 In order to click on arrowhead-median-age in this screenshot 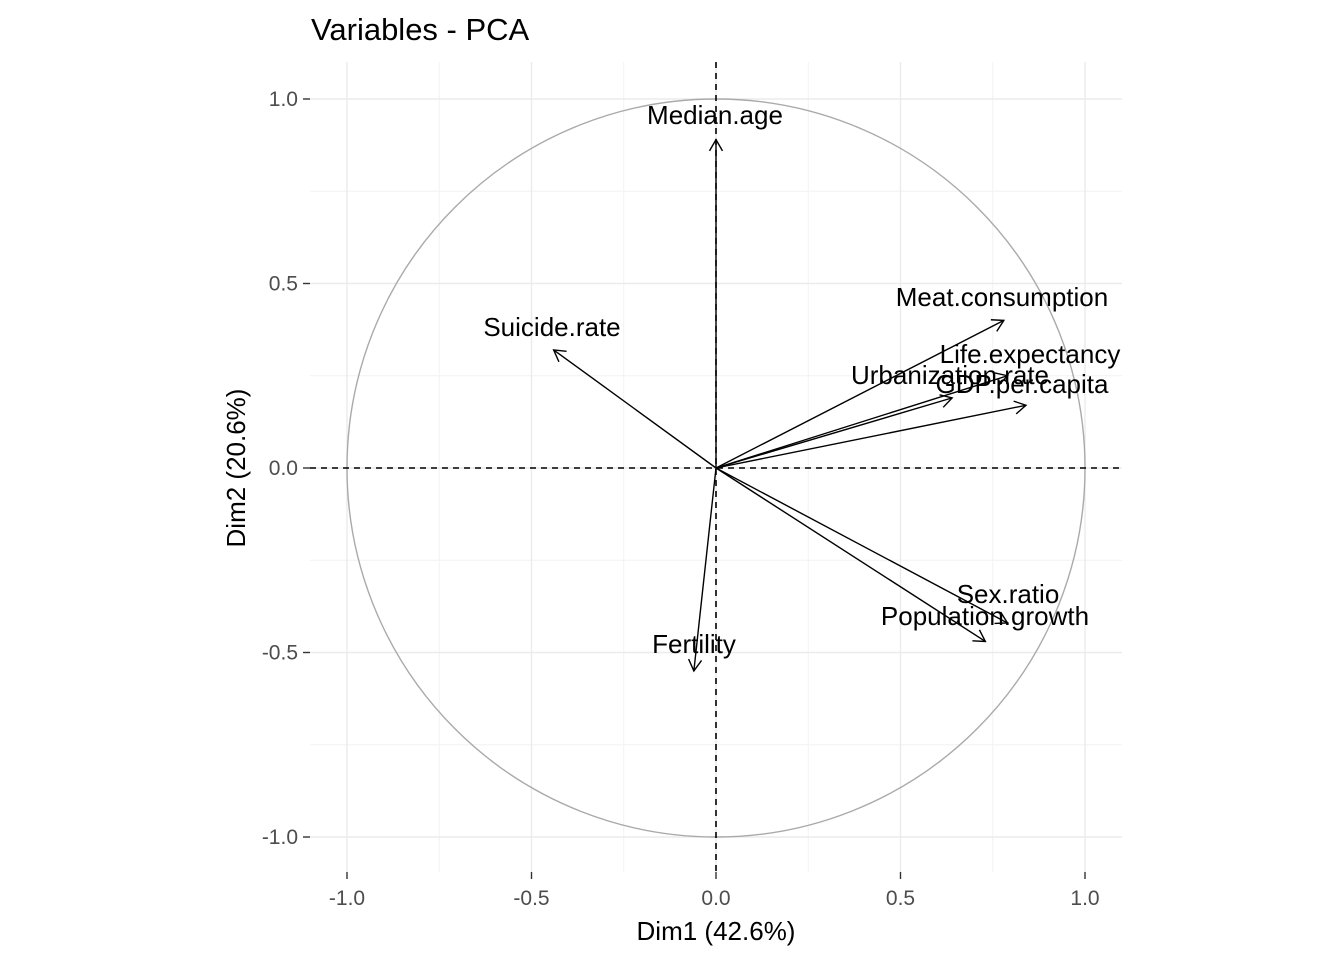, I will do `click(716, 145)`.